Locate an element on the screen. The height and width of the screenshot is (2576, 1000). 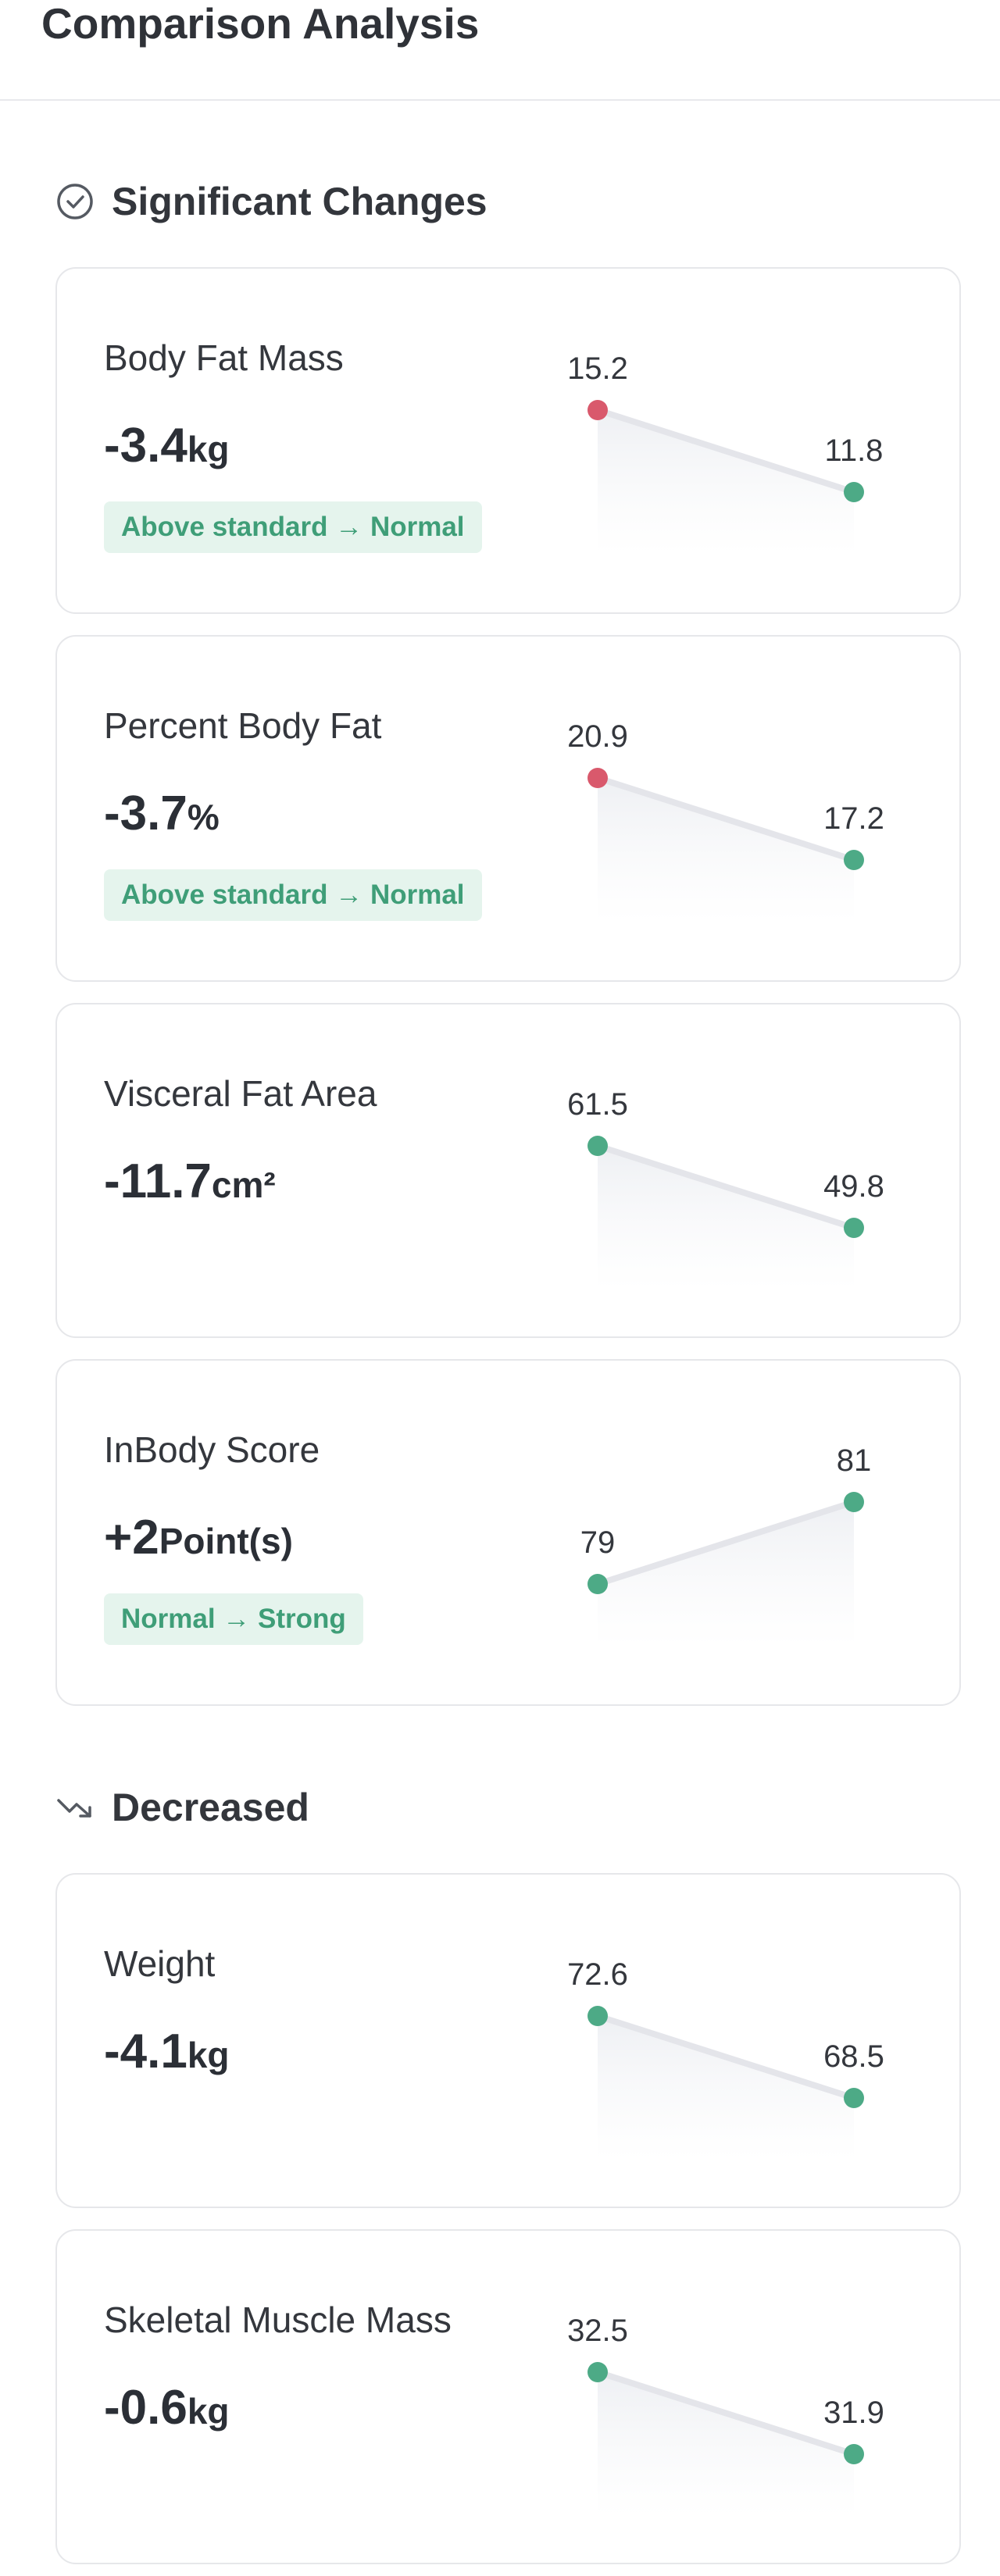
mini-chart: 32.5 31.9 is located at coordinates (725, 2415).